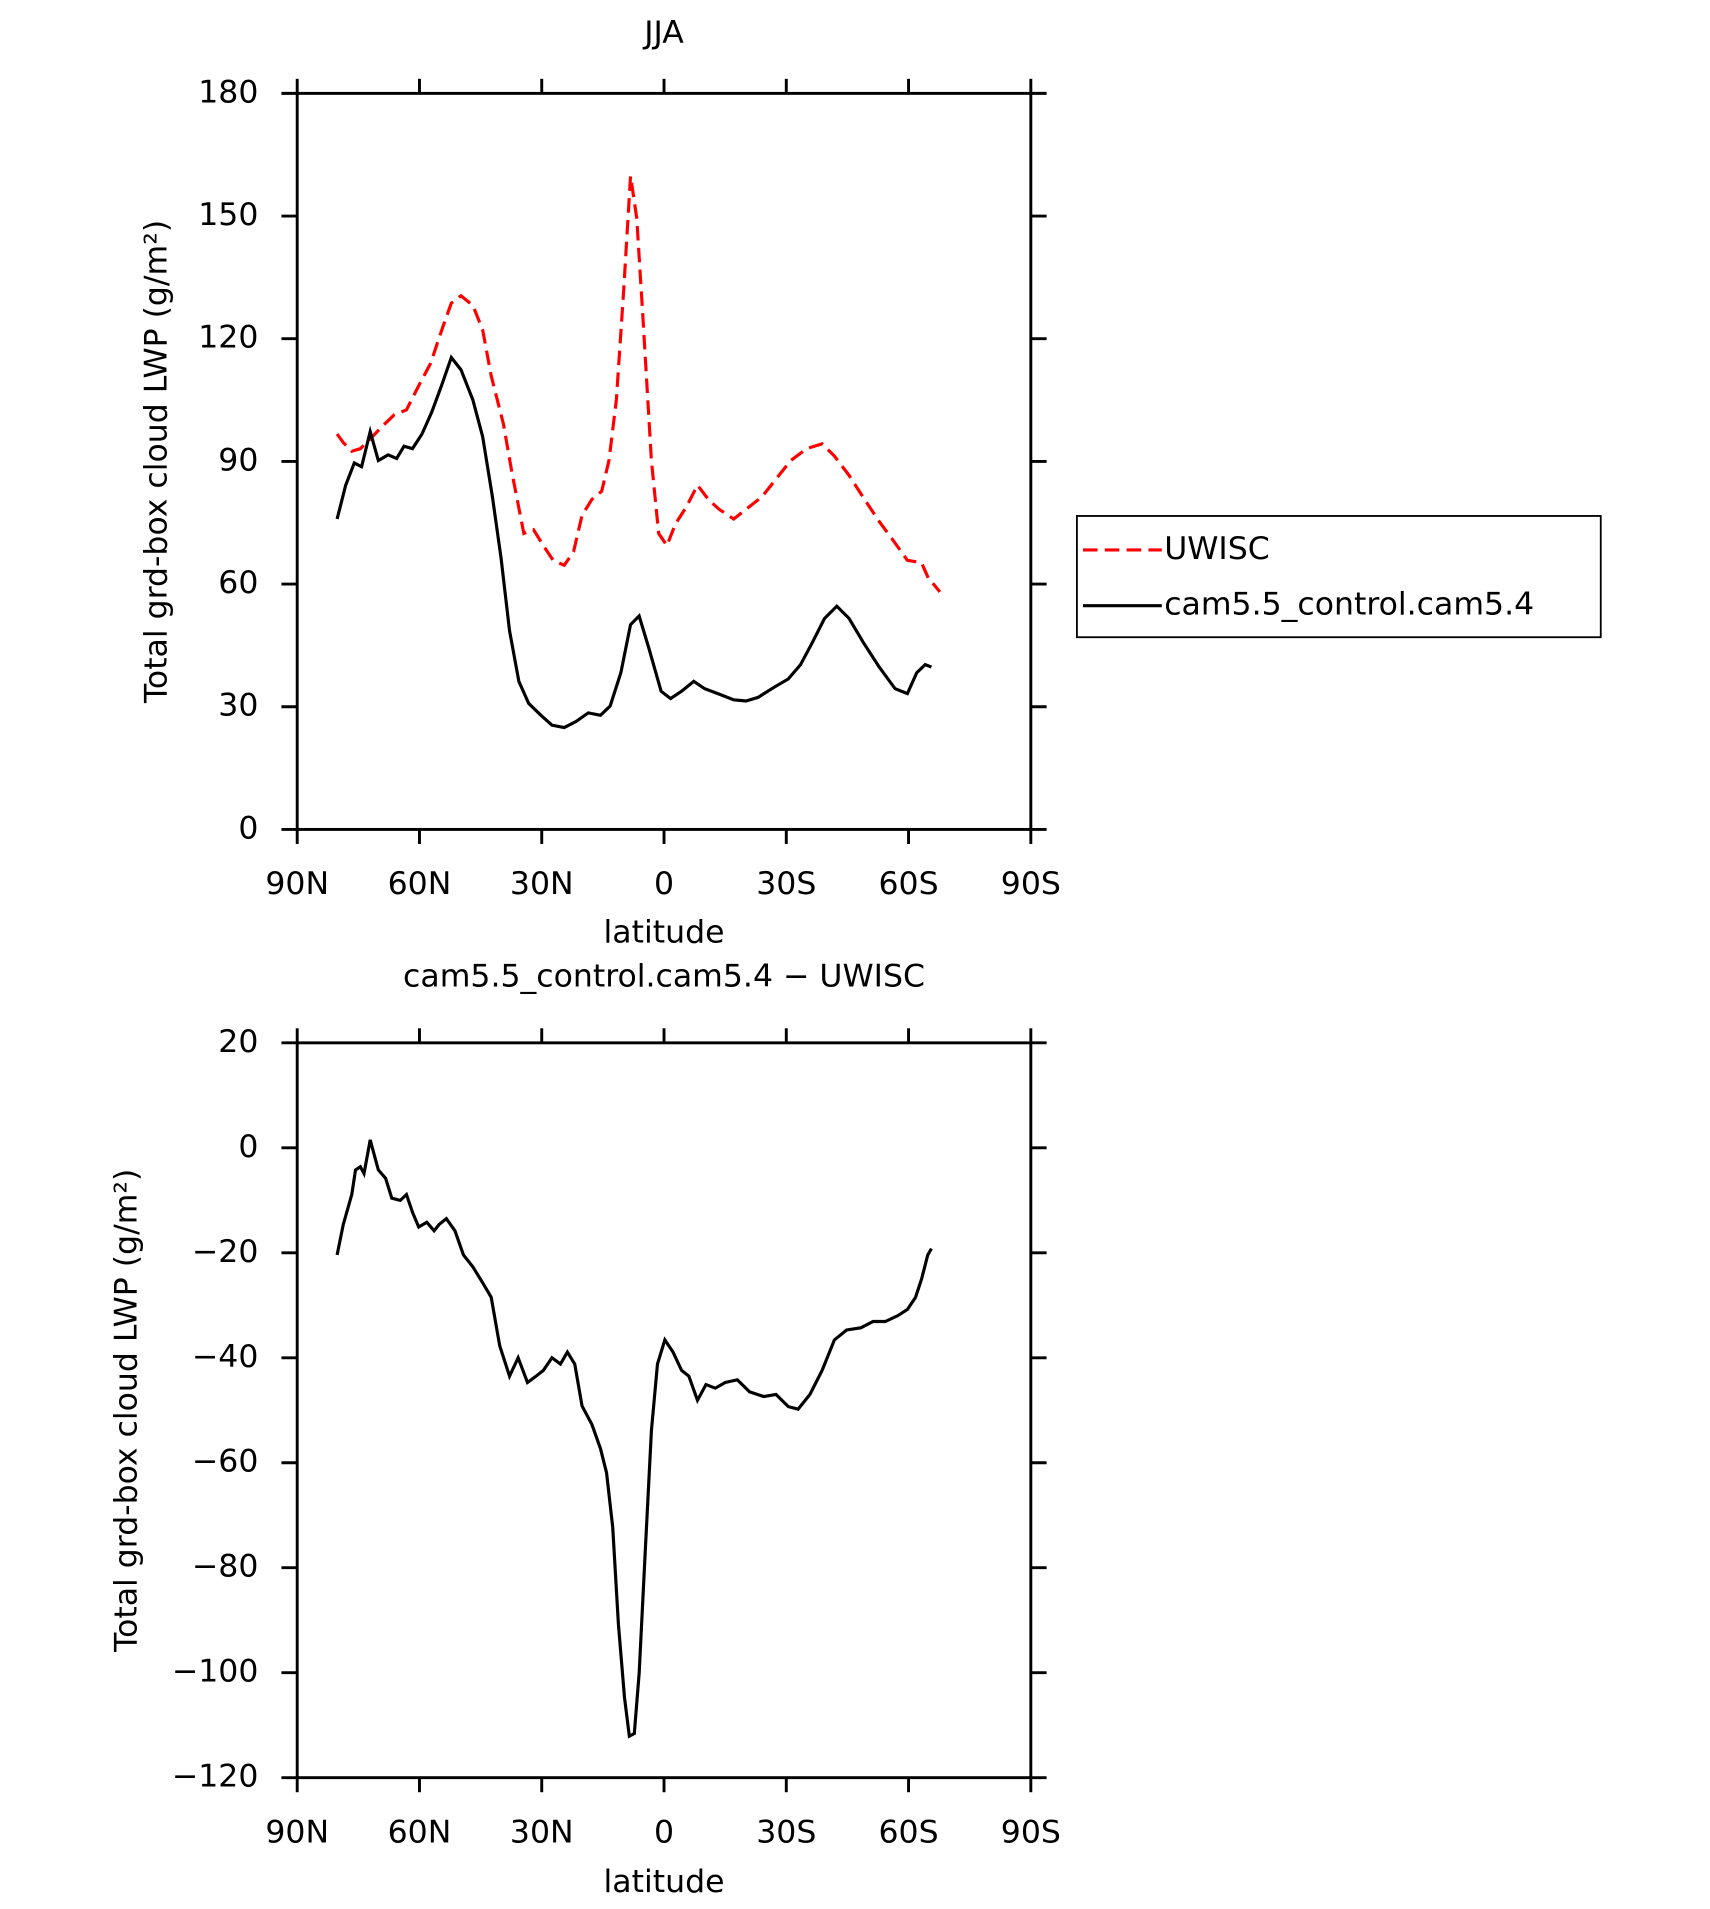  I want to click on legend-label: UWISC, so click(1217, 549).